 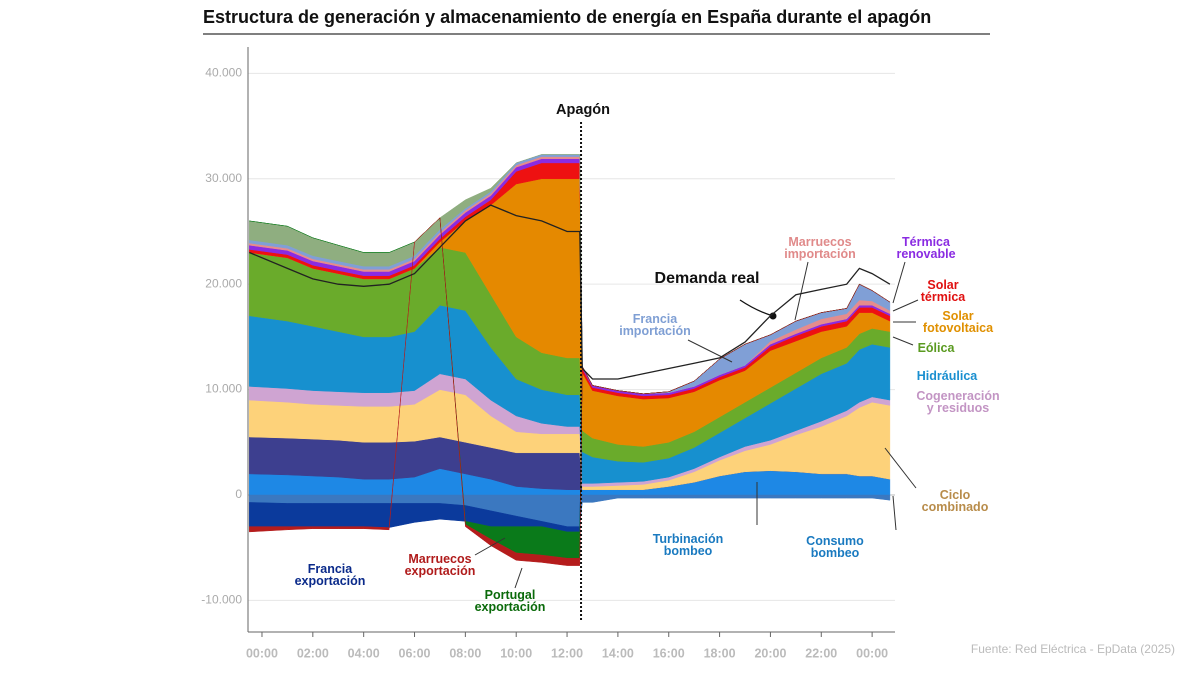 I want to click on x-tick-label: 06:00, so click(x=415, y=653).